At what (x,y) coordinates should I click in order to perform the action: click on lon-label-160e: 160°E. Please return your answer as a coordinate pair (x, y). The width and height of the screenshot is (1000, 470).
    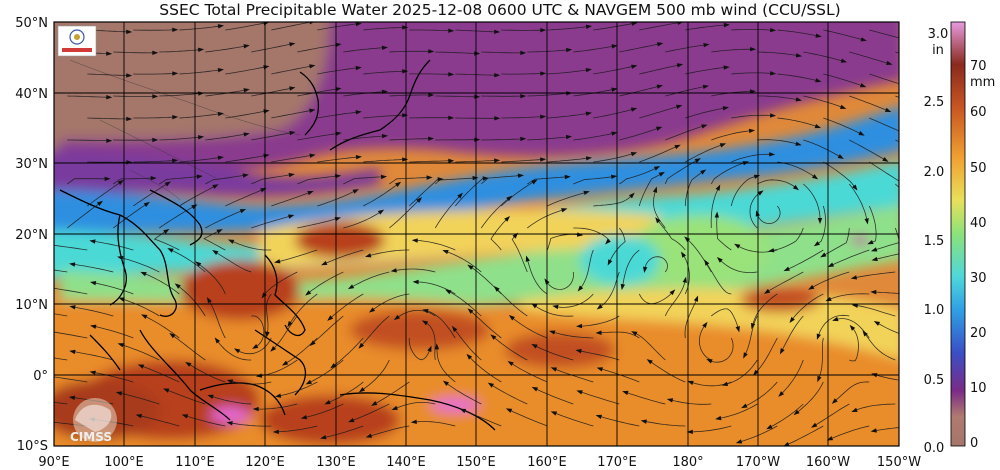
    Looking at the image, I should click on (547, 462).